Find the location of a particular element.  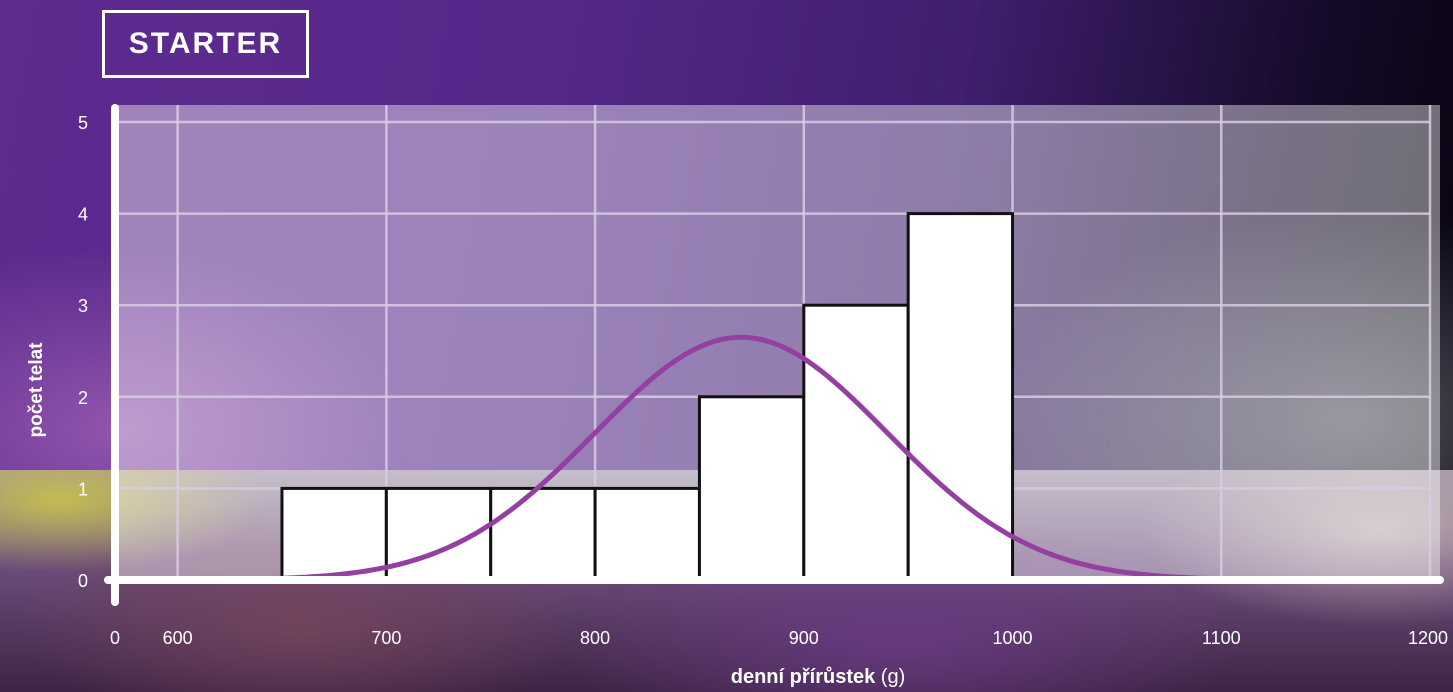

x-tick-labels: 0 600 700 800 900 1000 1100 1200 is located at coordinates (779, 638).